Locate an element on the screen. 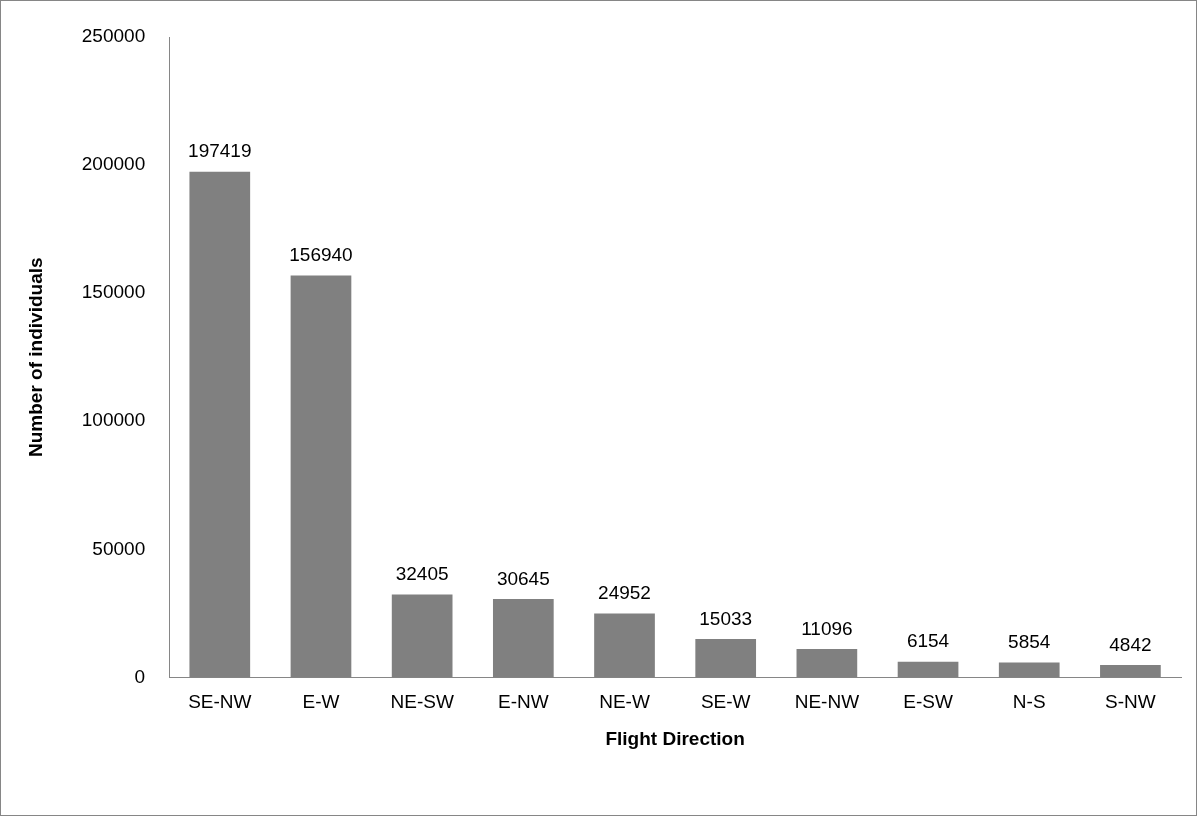 This screenshot has height=816, width=1197. data-label: 32405 is located at coordinates (422, 574).